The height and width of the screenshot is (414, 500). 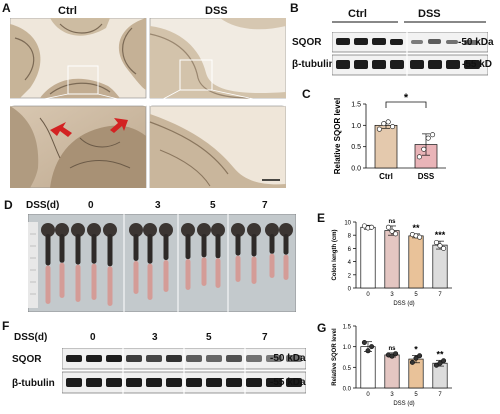 I want to click on panel-d-day-7: 7, so click(x=265, y=205).